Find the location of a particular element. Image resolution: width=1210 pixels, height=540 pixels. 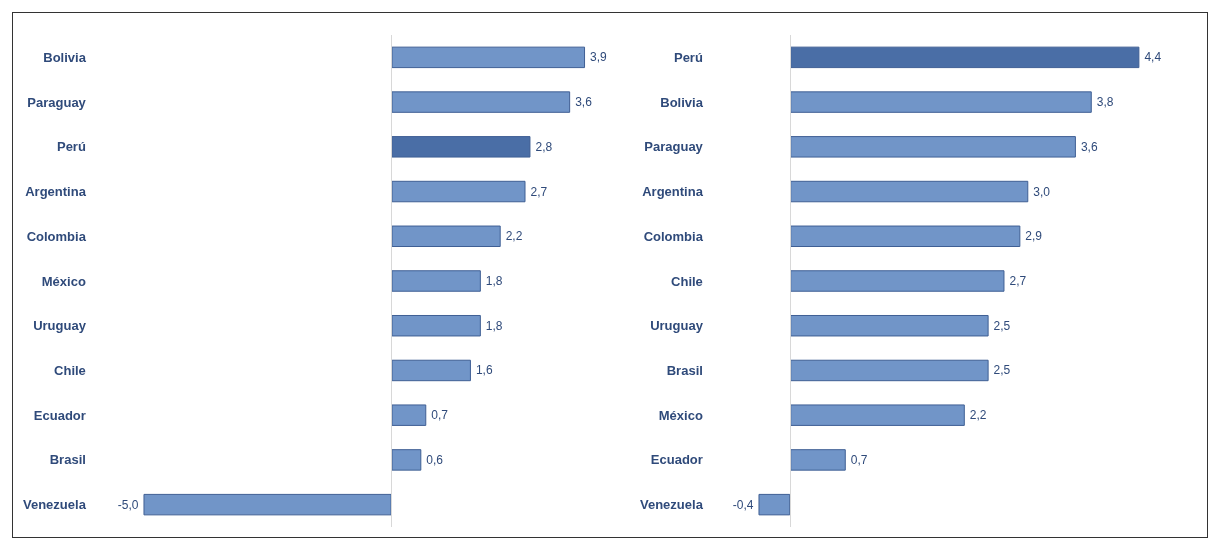

data-label: 3,8 is located at coordinates (1105, 102).